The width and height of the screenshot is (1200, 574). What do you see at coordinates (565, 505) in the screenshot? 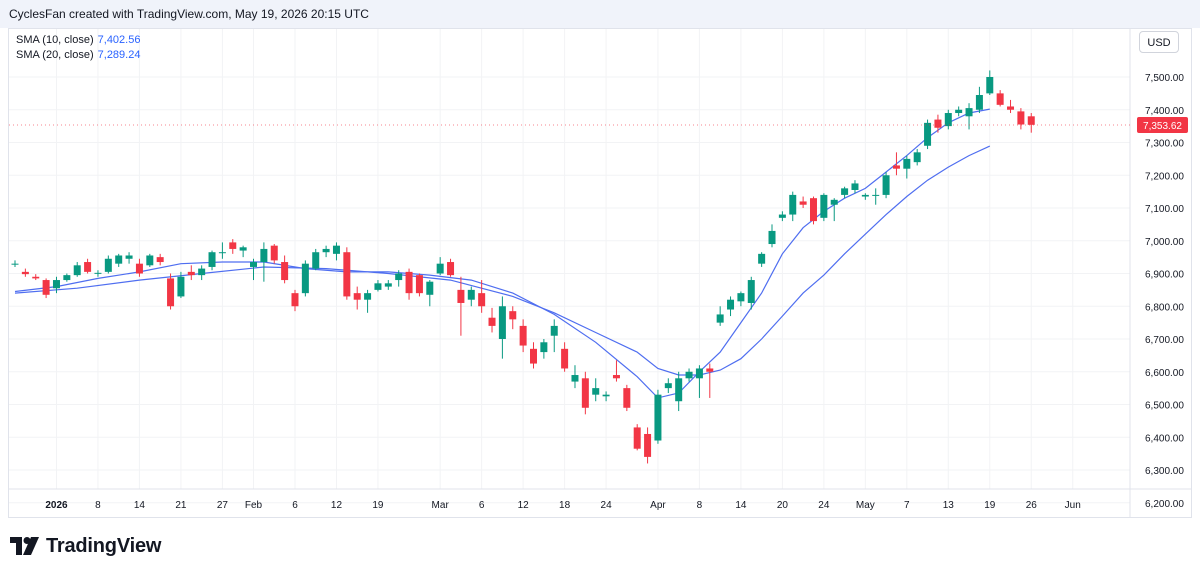
I see `x-tick-label: 18` at bounding box center [565, 505].